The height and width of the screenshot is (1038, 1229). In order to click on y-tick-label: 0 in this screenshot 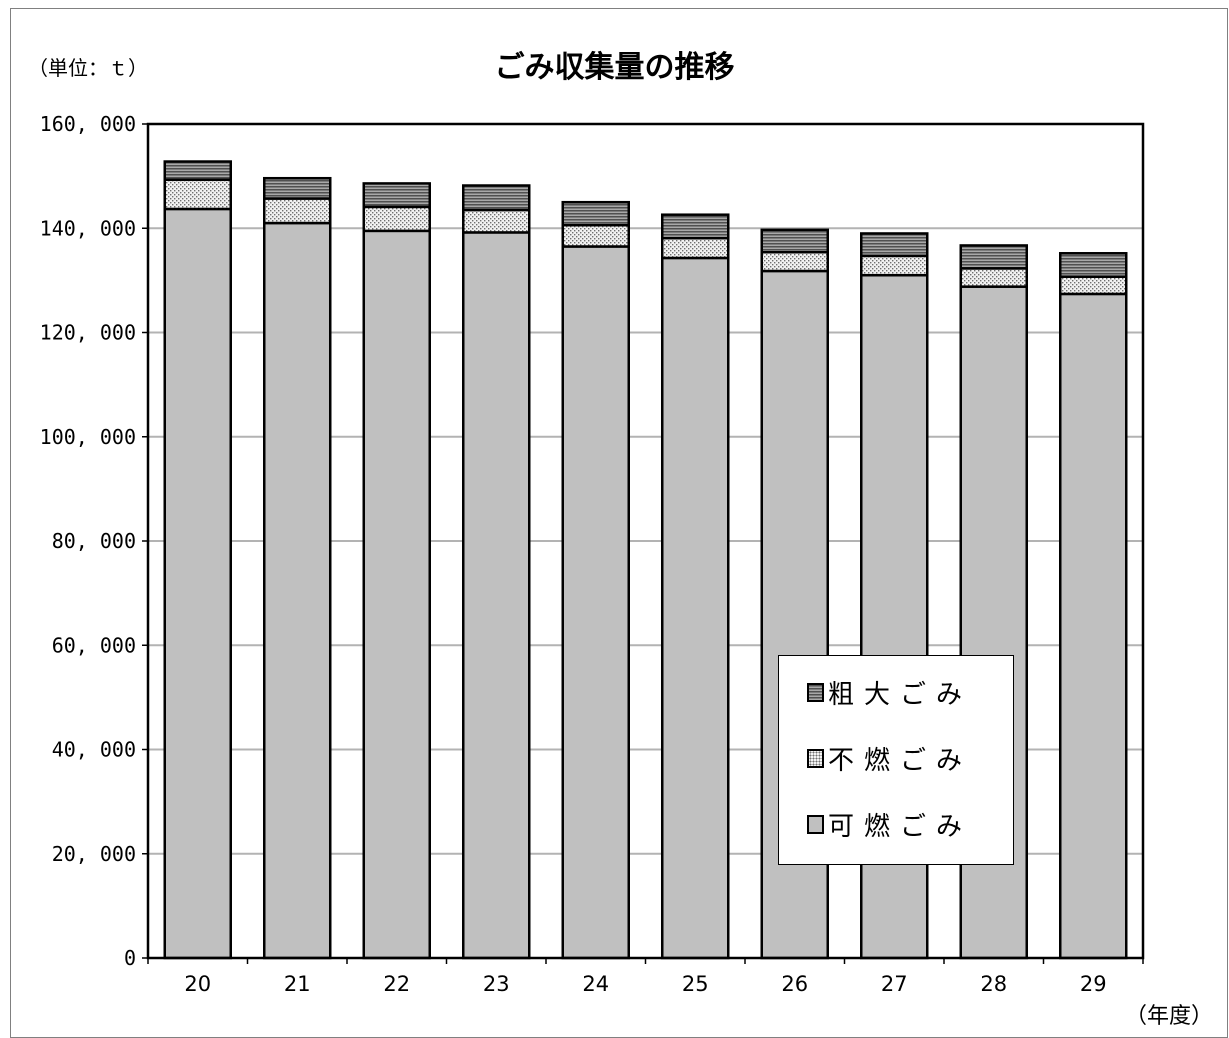, I will do `click(130, 958)`.